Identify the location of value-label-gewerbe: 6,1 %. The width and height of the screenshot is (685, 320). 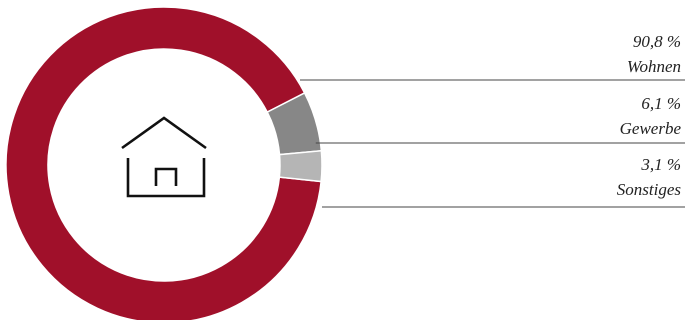
(661, 103).